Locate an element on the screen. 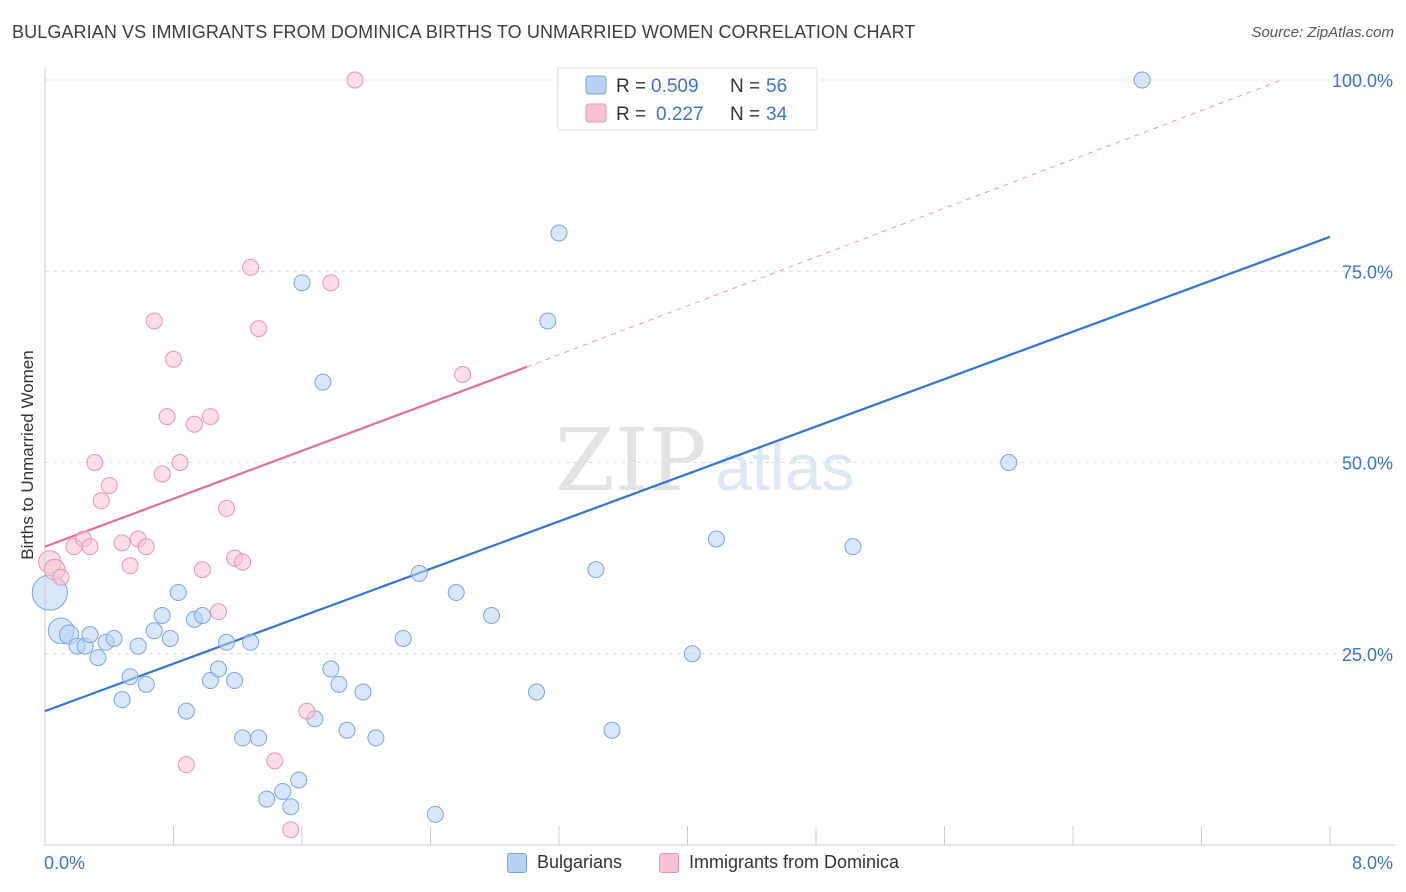 The image size is (1406, 892). legend-r-value-1: 0.509 is located at coordinates (675, 86).